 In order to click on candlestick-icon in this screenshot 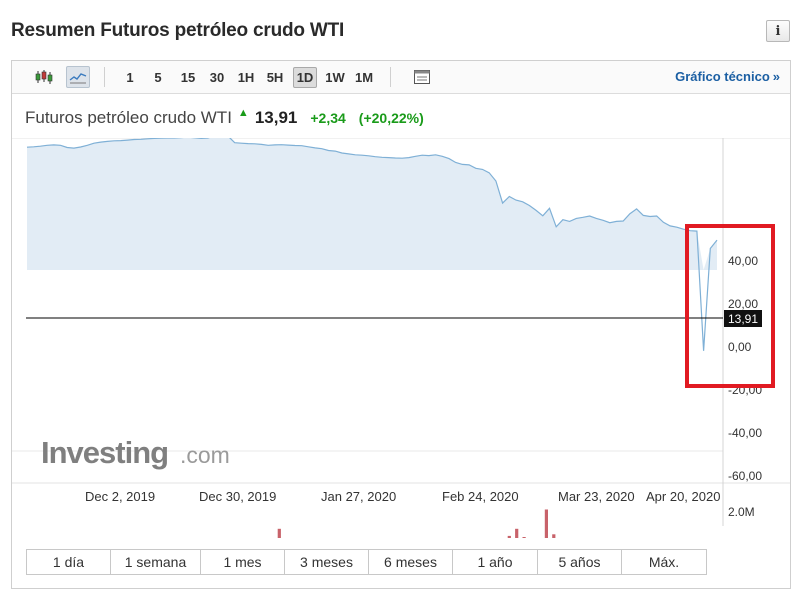, I will do `click(44, 77)`.